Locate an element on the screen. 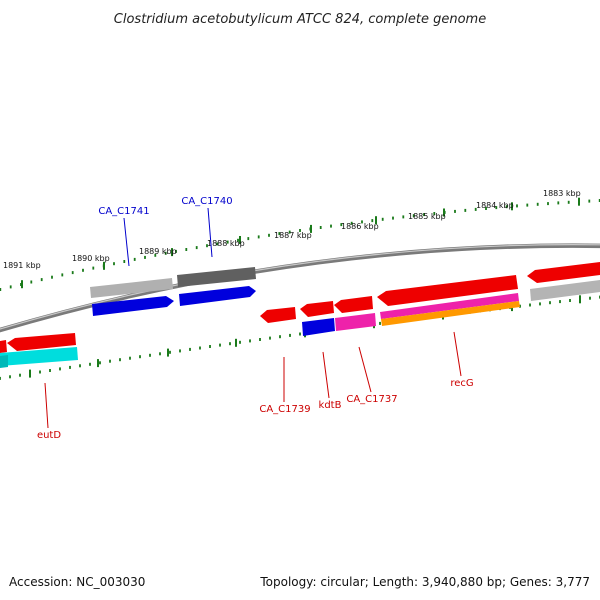  gene-label: kdtB is located at coordinates (330, 405).